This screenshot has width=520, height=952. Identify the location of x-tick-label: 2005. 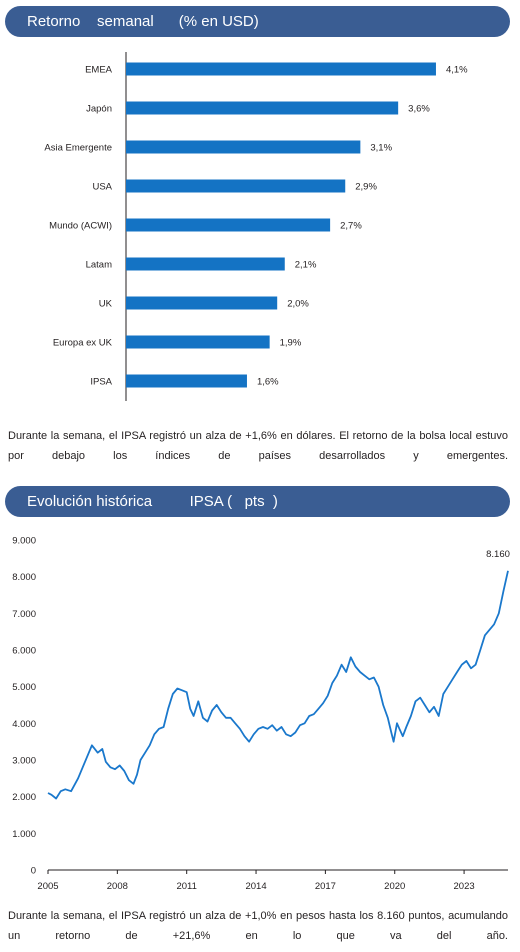
(47, 886).